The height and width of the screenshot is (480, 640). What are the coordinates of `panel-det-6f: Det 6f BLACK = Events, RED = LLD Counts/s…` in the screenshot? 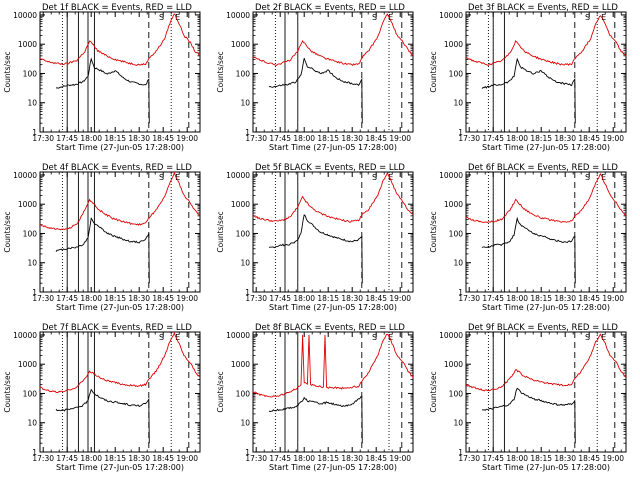 It's located at (528, 237).